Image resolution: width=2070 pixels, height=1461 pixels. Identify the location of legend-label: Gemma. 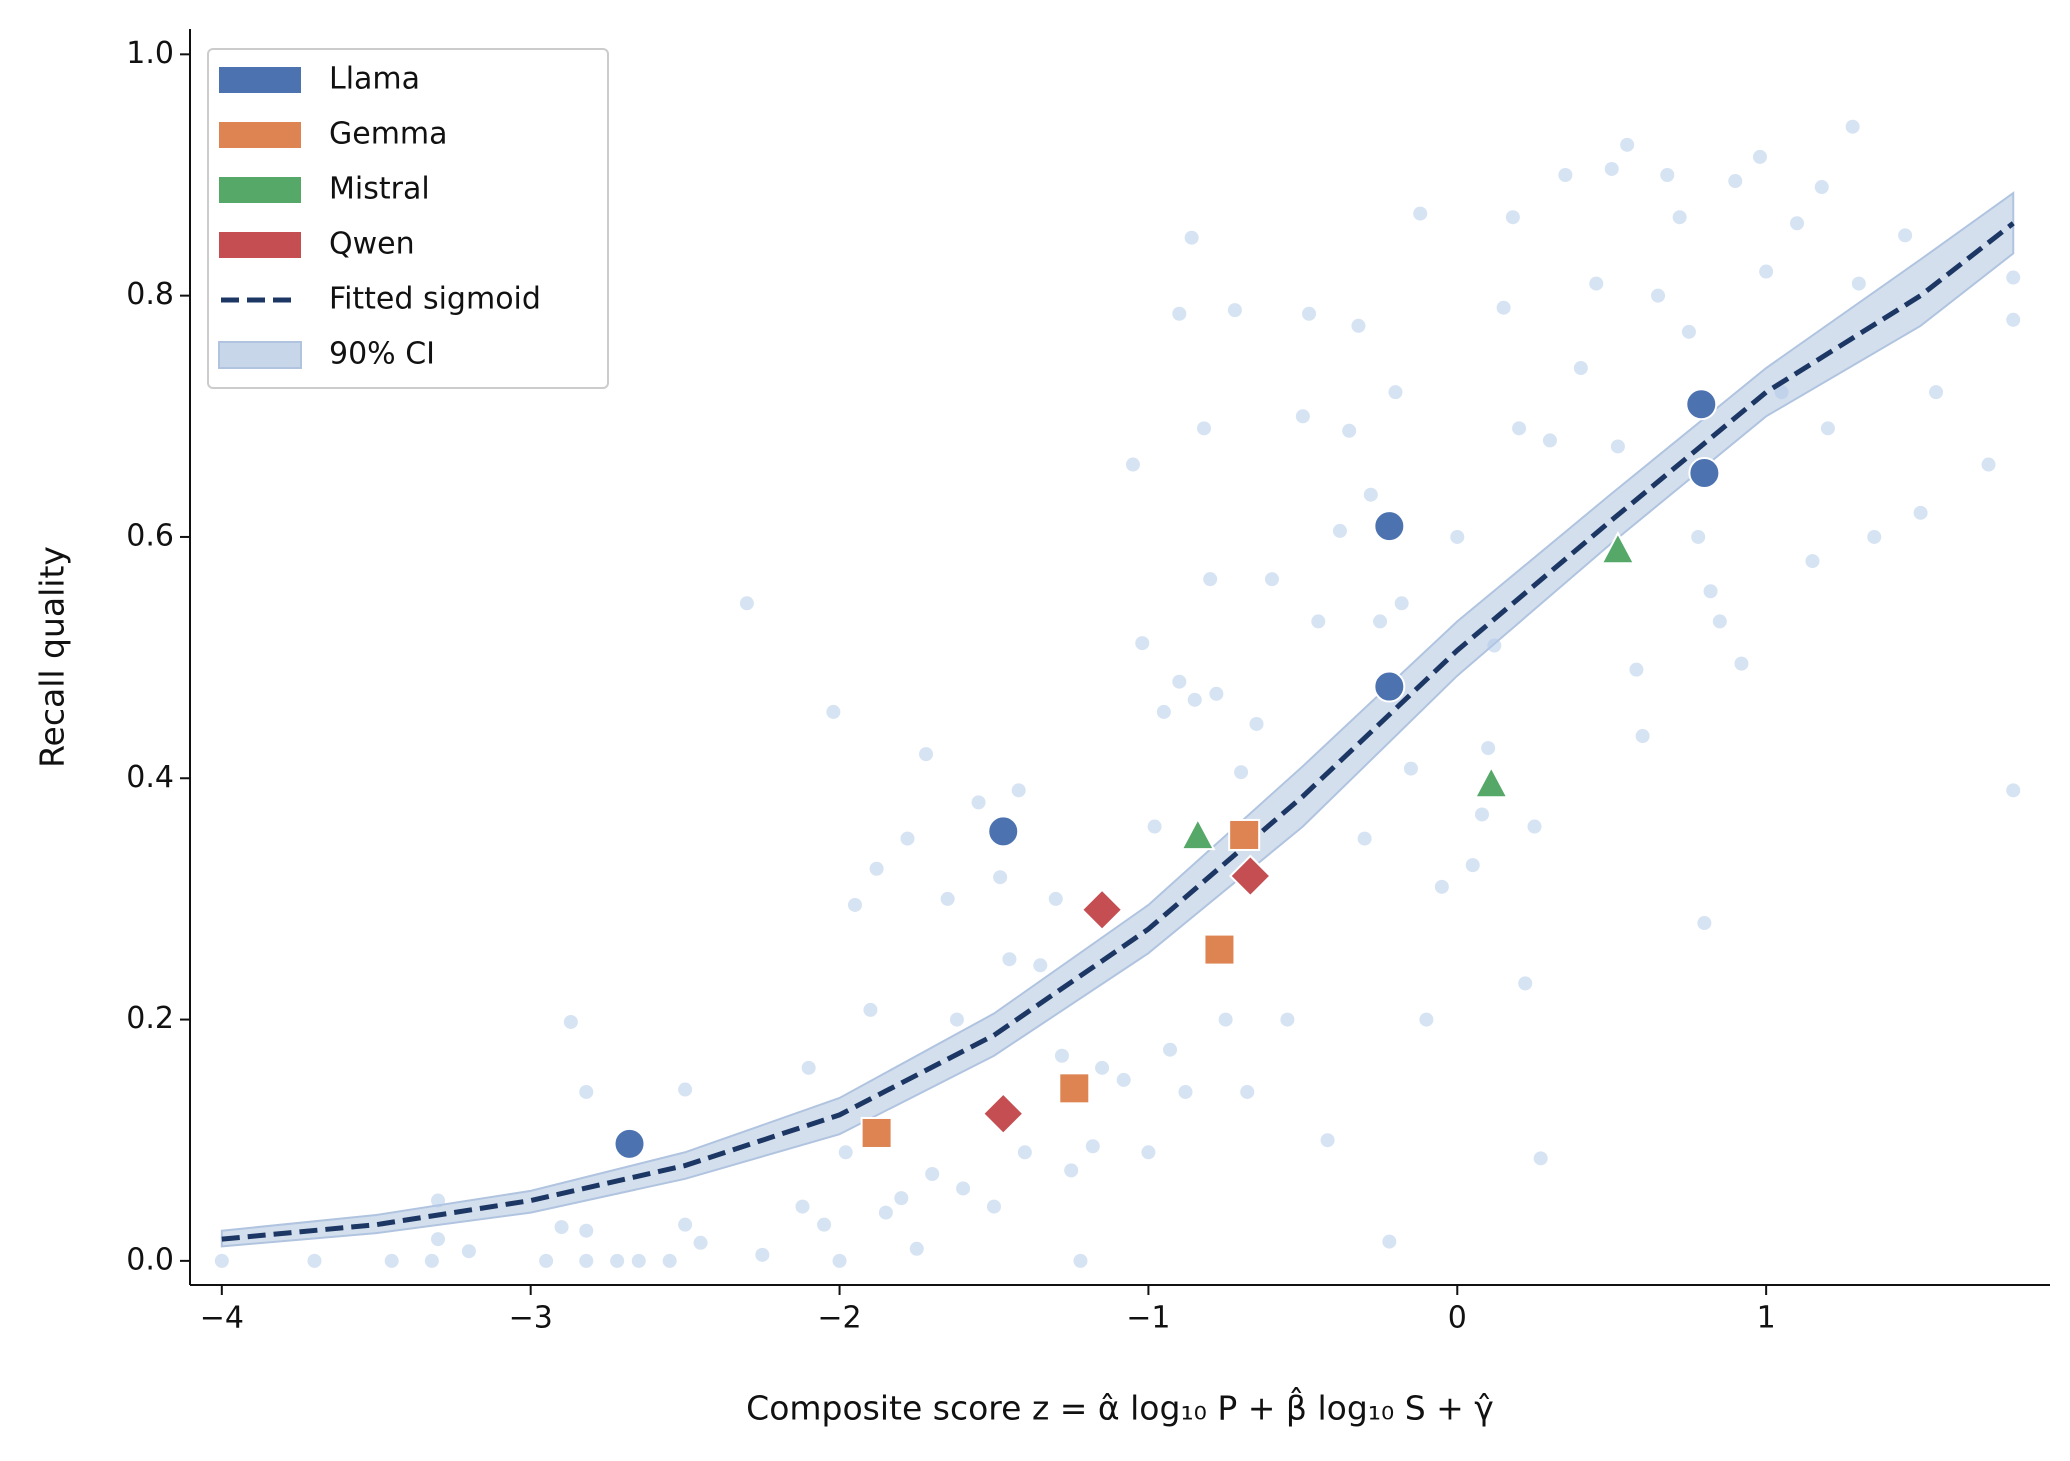
(388, 134).